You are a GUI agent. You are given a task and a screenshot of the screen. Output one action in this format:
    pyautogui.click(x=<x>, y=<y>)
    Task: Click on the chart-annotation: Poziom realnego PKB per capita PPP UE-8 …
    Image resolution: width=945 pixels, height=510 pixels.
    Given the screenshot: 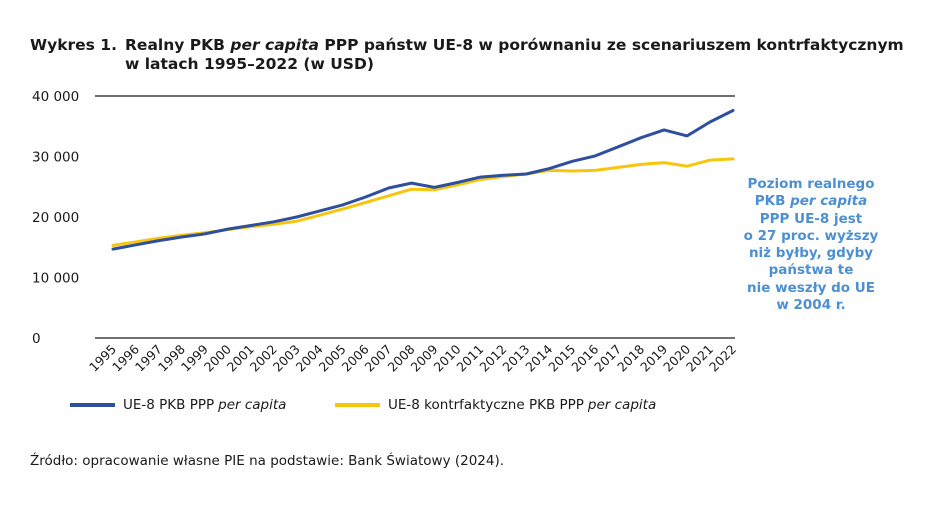 What is the action you would take?
    pyautogui.click(x=811, y=245)
    